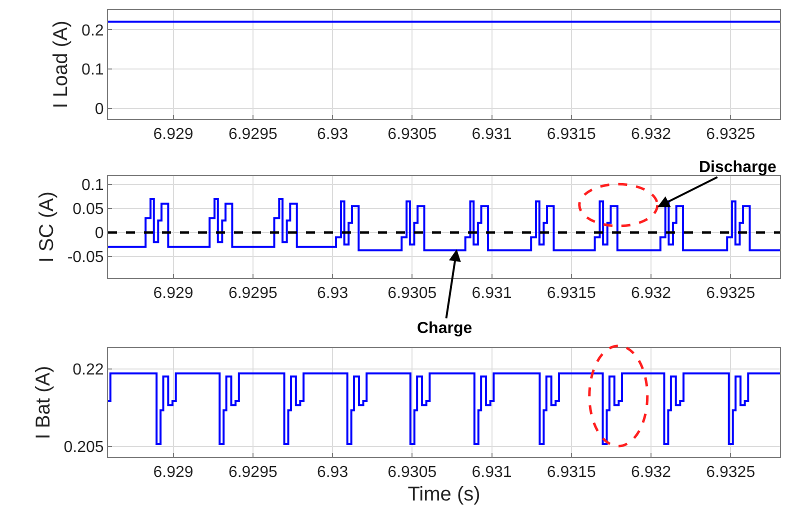  What do you see at coordinates (43, 403) in the screenshot?
I see `y-axis-title: I Bat (A)` at bounding box center [43, 403].